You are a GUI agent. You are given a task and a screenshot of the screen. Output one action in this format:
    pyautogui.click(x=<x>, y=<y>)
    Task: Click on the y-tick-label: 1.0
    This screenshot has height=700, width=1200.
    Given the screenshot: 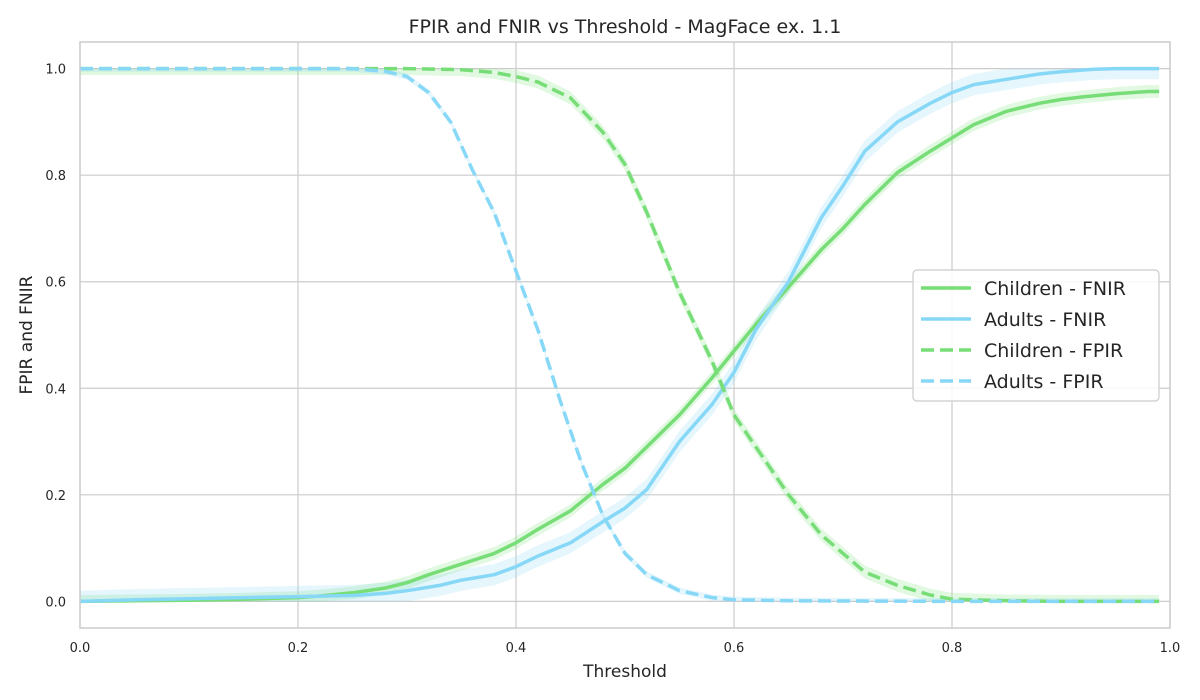 What is the action you would take?
    pyautogui.click(x=55, y=70)
    